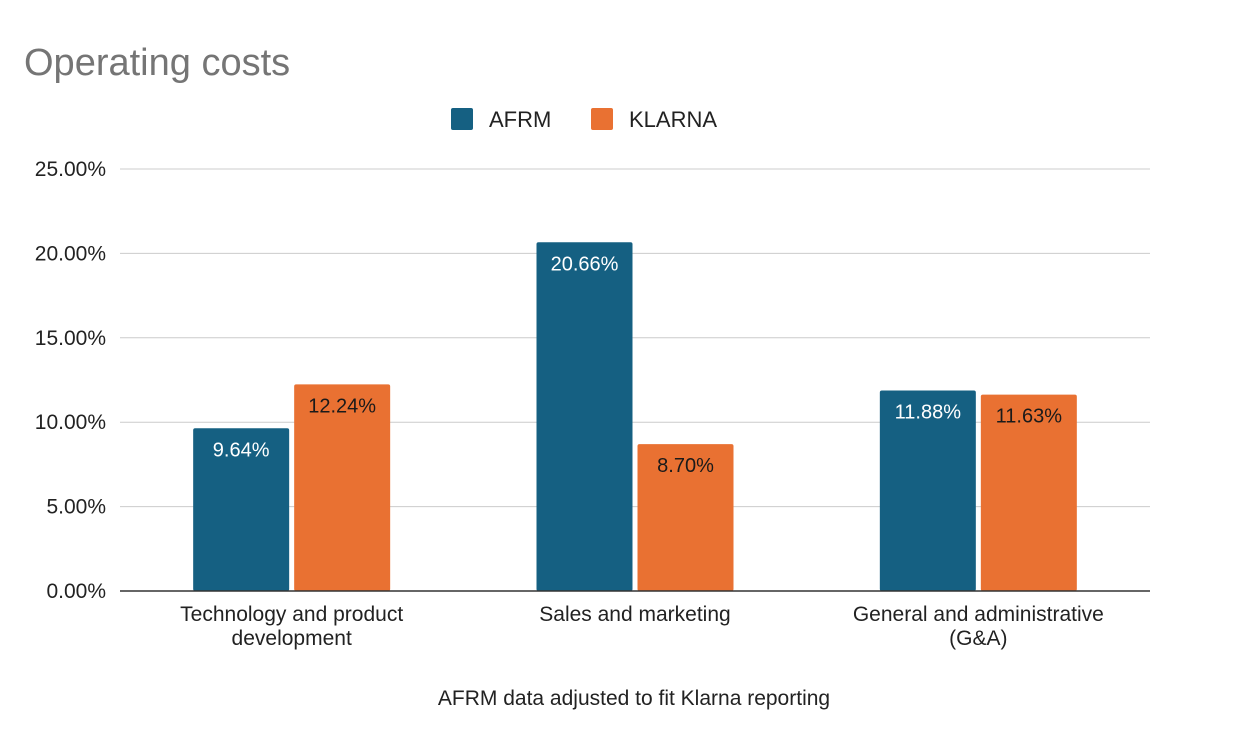 This screenshot has width=1246, height=740. I want to click on y-tick-label: 10.00%, so click(70, 422).